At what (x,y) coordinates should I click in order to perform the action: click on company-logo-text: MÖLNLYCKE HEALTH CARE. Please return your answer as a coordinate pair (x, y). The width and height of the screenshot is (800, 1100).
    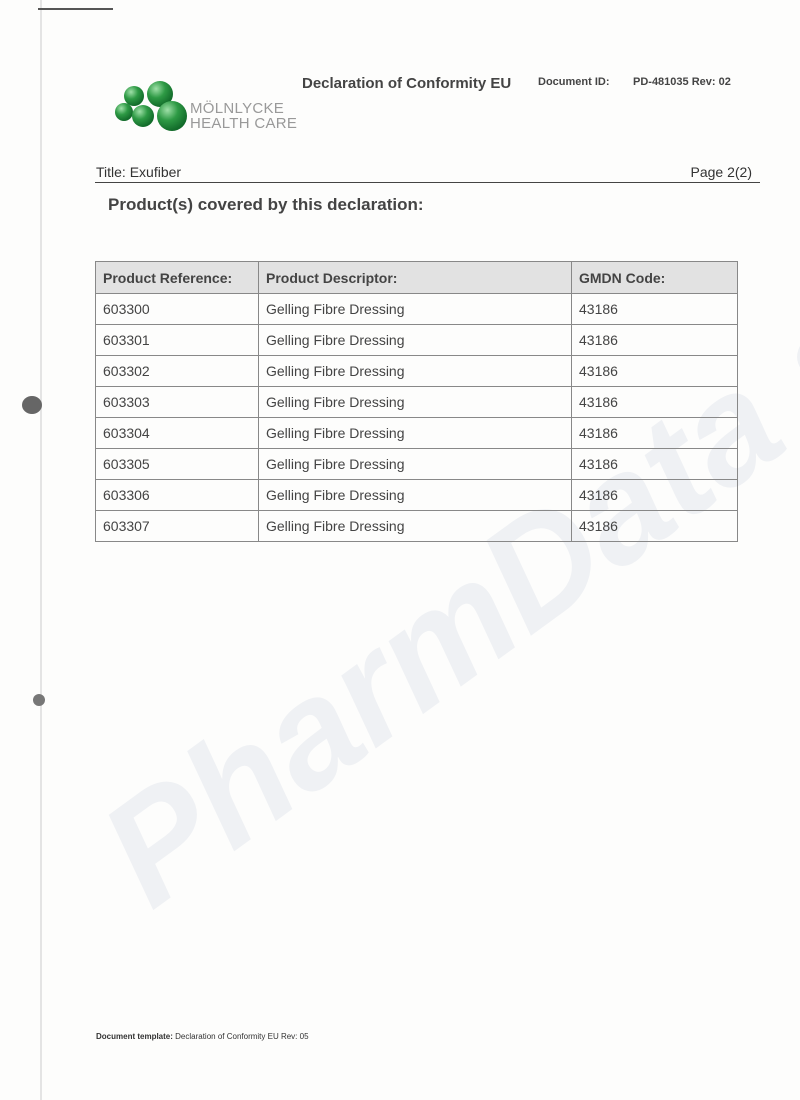
    Looking at the image, I should click on (243, 116).